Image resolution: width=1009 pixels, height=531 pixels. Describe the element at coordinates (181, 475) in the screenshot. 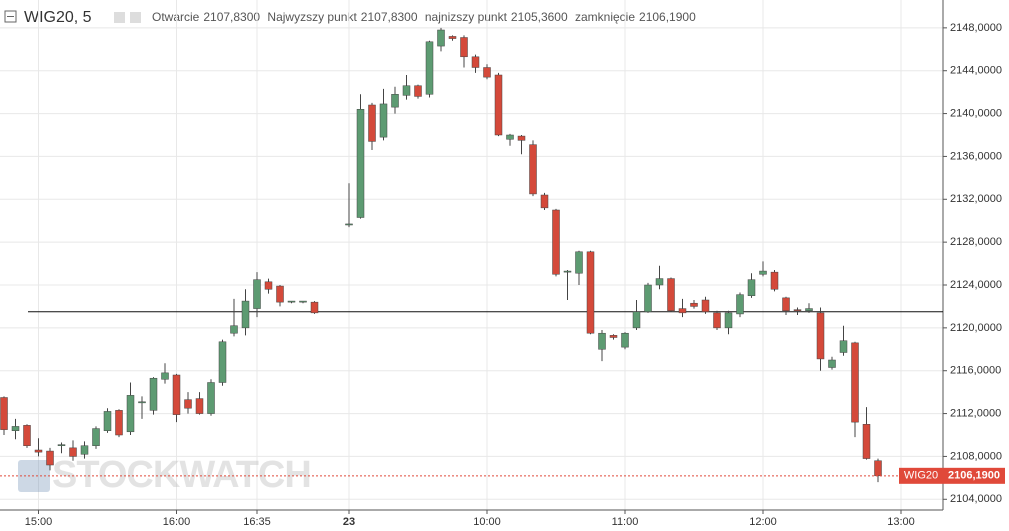

I see `watermark: STOCKWATCH` at that location.